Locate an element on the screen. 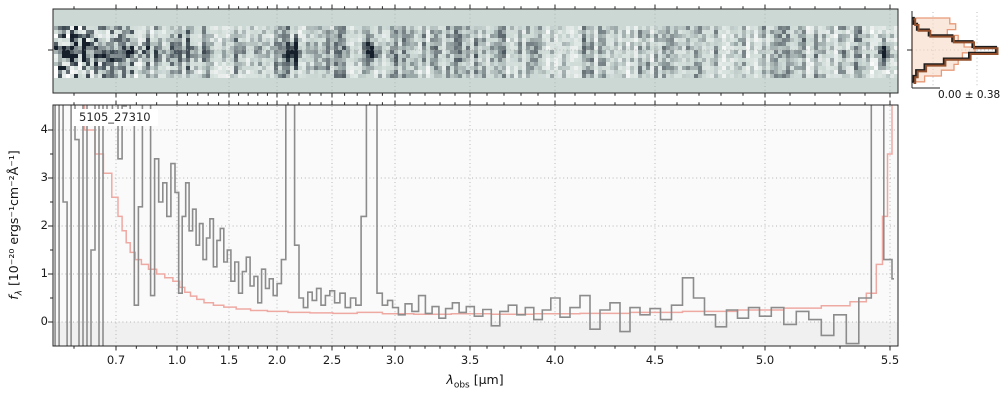 This screenshot has width=1000, height=400. histogram-trace-pixels is located at coordinates (956, 51).